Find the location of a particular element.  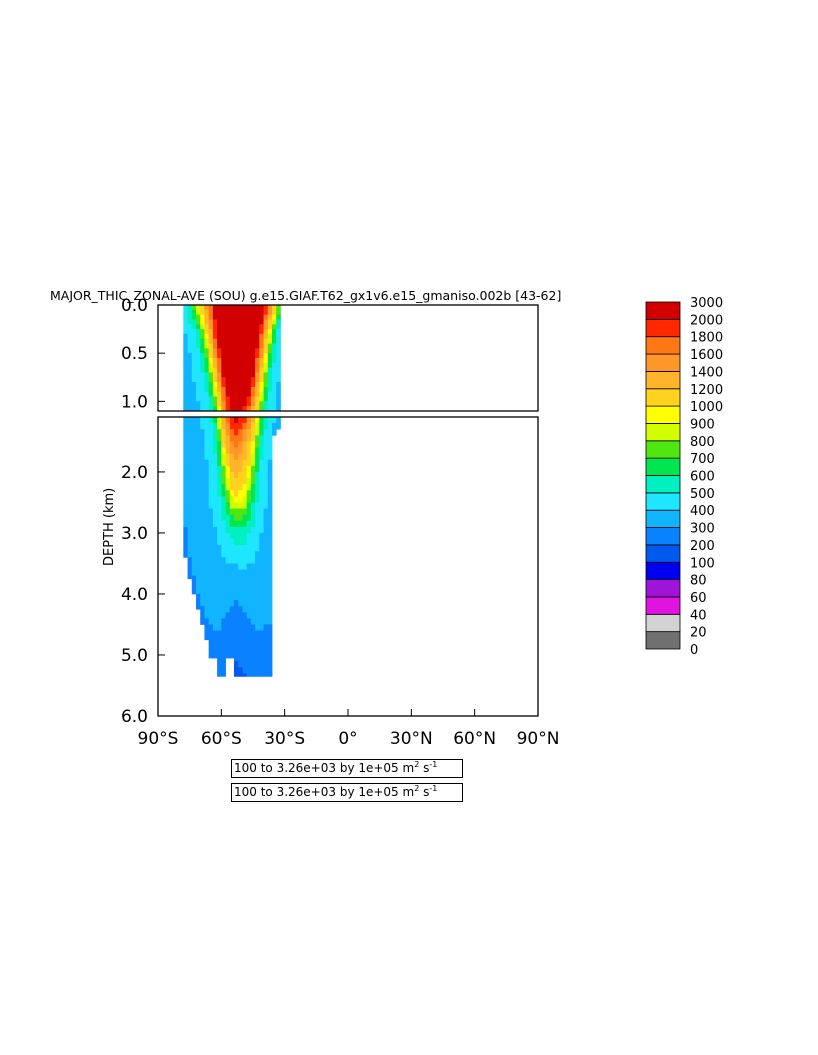

colorbar-label: 80 is located at coordinates (698, 581).